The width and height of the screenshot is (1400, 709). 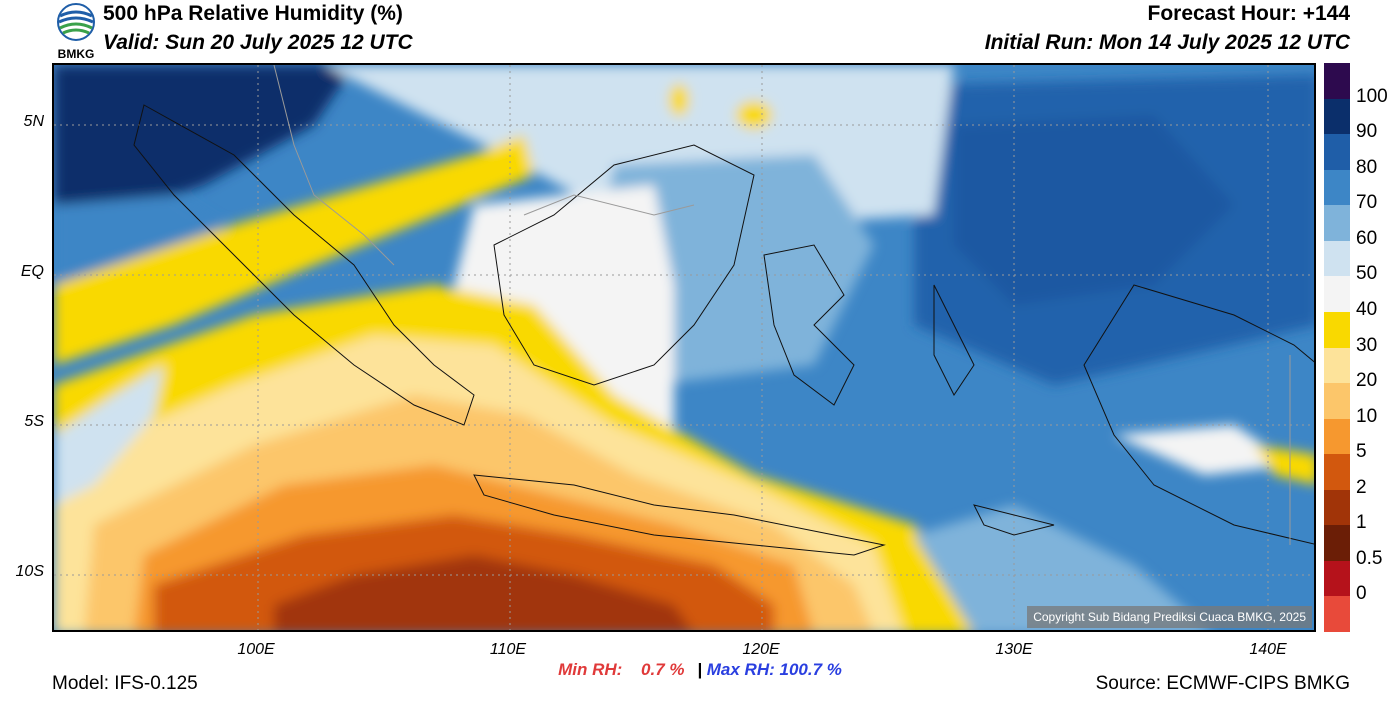 I want to click on humid-nw, so click(x=204, y=145).